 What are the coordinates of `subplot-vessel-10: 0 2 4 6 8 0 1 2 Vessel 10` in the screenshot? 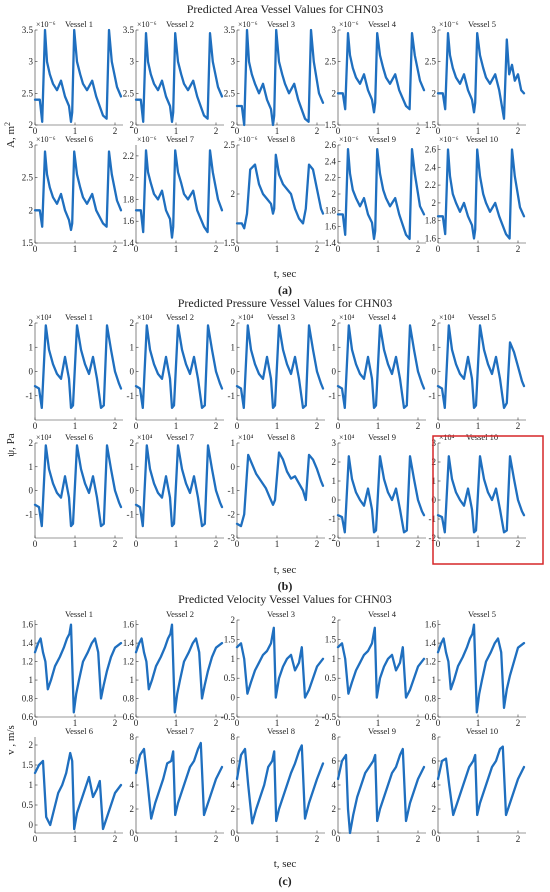 It's located at (479, 785).